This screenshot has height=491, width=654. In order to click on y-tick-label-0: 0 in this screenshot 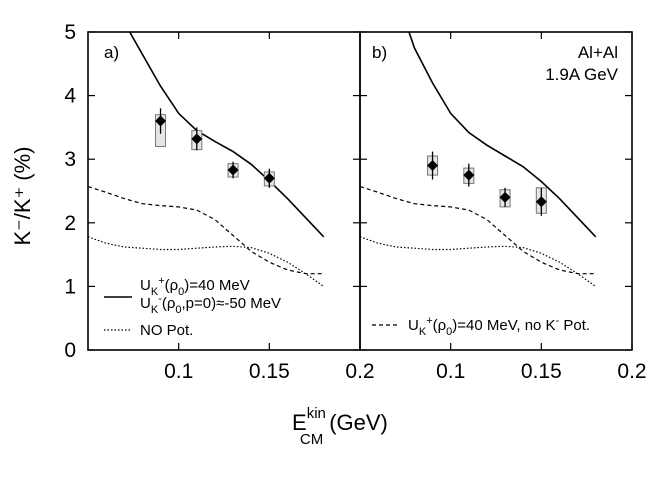, I will do `click(70, 350)`.